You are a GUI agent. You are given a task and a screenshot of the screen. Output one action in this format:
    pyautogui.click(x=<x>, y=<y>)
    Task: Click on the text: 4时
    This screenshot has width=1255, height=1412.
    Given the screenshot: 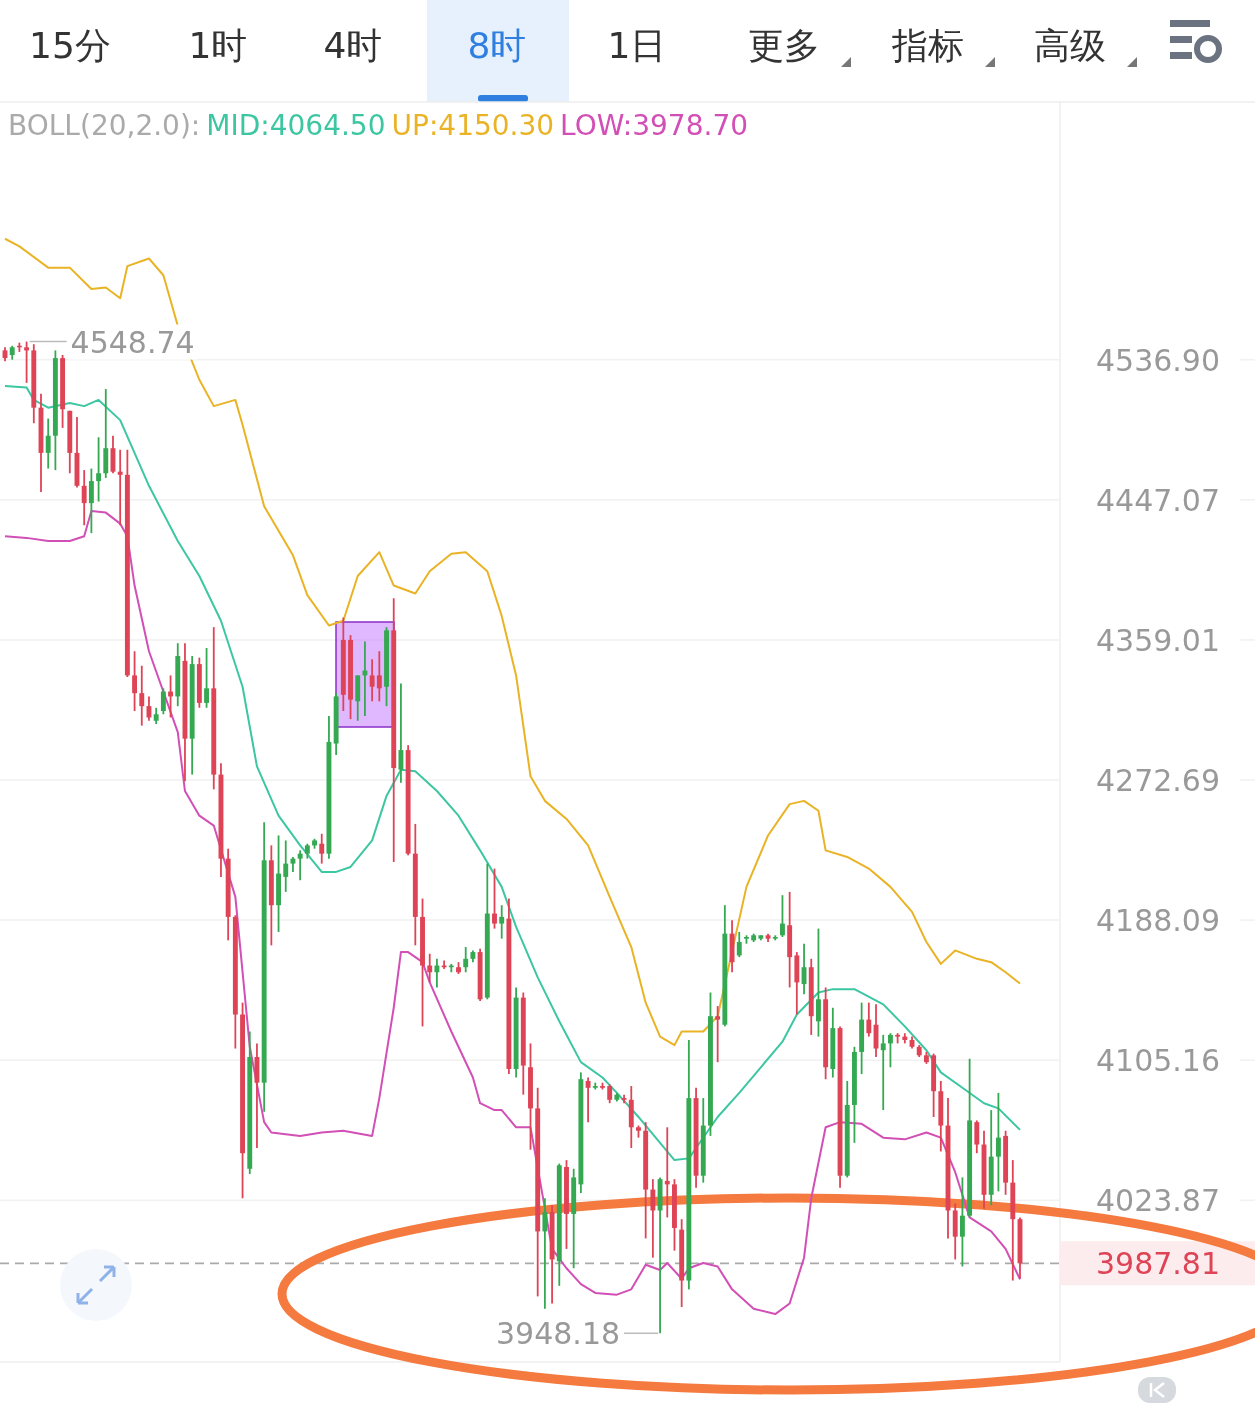 What is the action you would take?
    pyautogui.click(x=353, y=45)
    